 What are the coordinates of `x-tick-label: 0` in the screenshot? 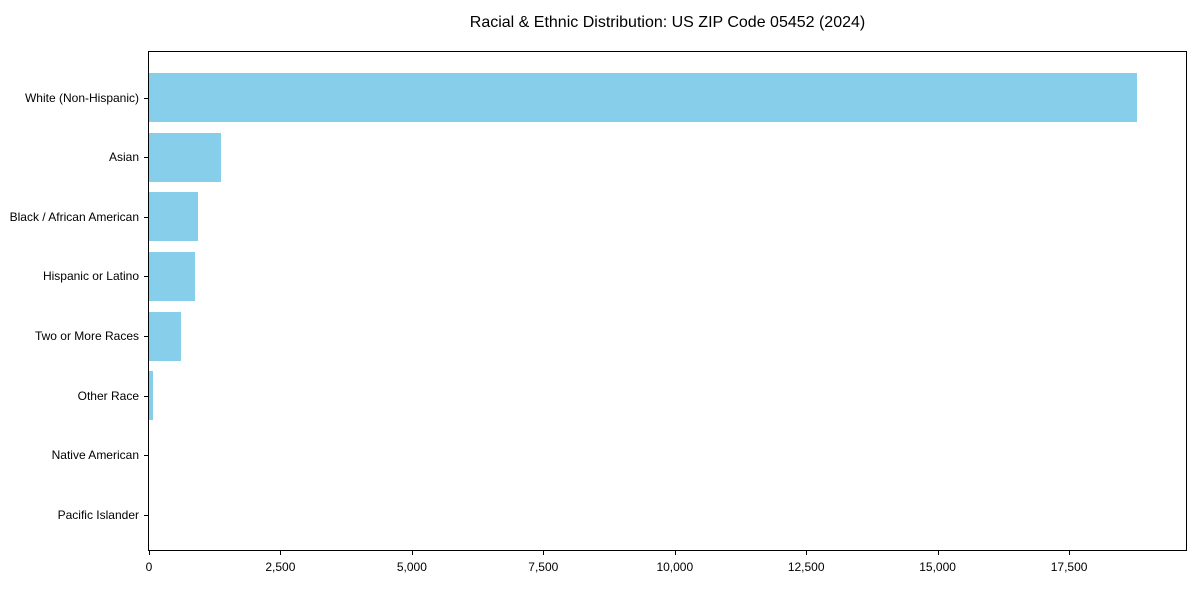 It's located at (149, 567).